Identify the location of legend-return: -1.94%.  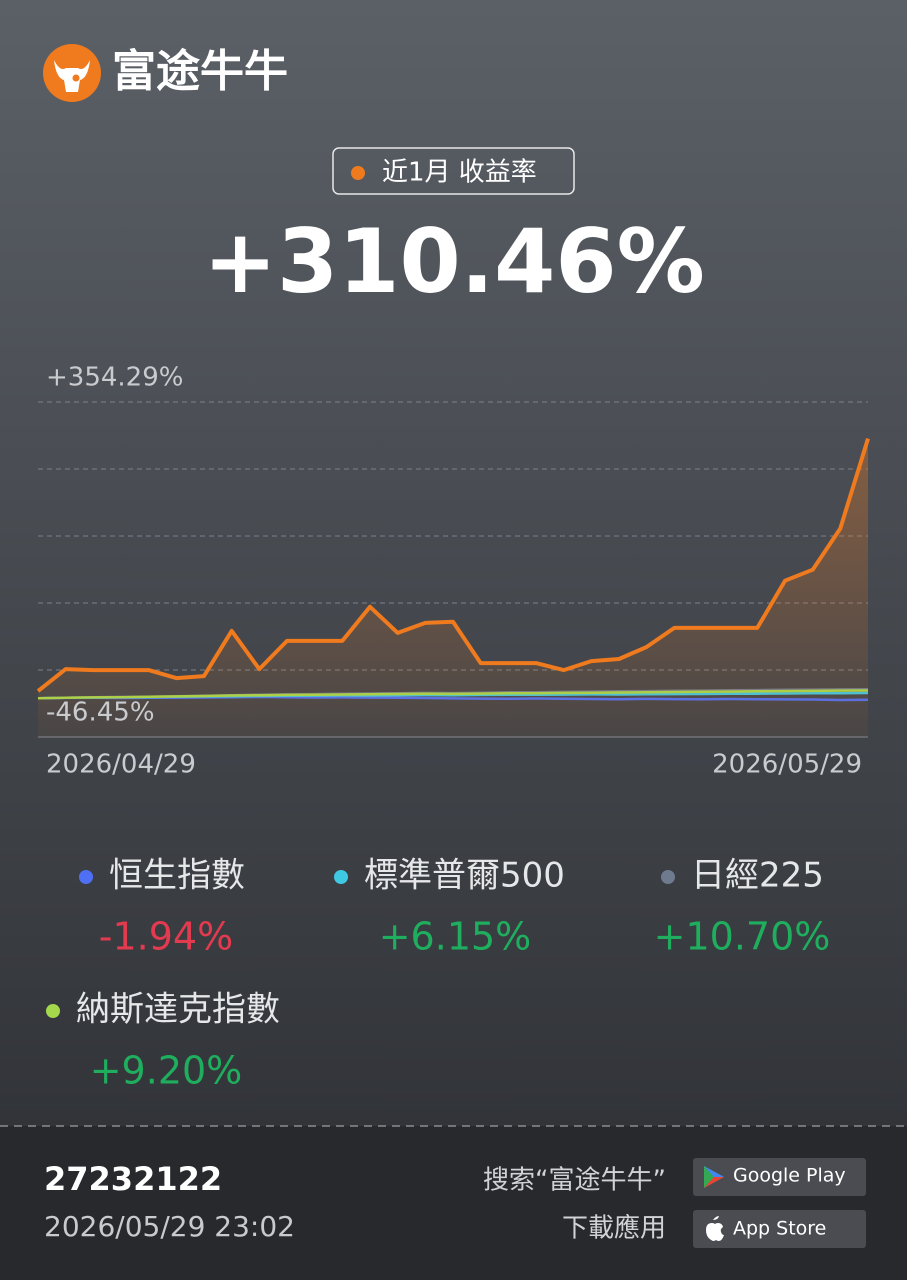
(166, 937).